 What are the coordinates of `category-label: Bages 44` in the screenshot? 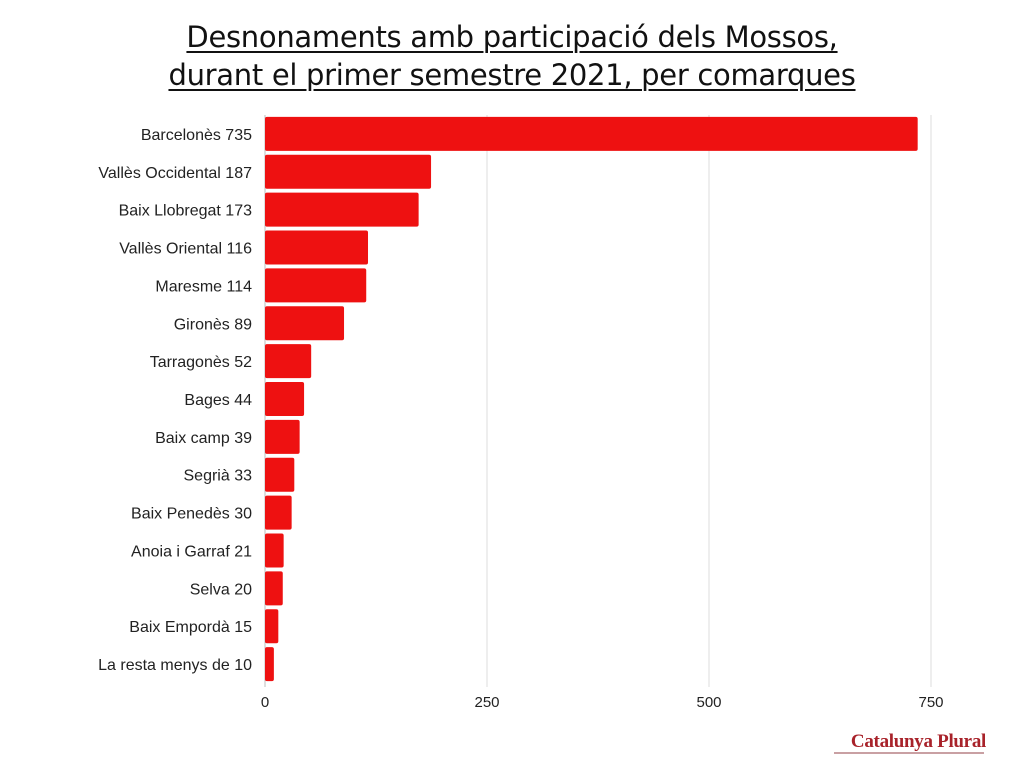 It's located at (218, 400).